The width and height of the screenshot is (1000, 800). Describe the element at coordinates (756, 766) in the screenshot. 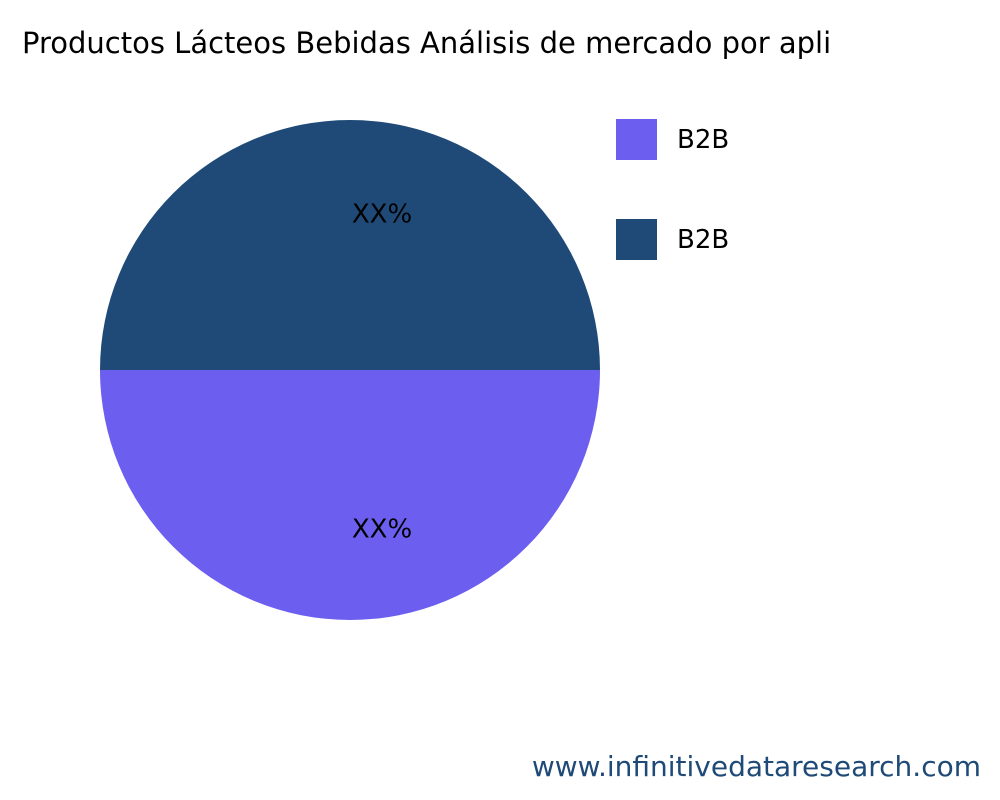

I see `watermark: www.infinitivedataresearch.com` at that location.